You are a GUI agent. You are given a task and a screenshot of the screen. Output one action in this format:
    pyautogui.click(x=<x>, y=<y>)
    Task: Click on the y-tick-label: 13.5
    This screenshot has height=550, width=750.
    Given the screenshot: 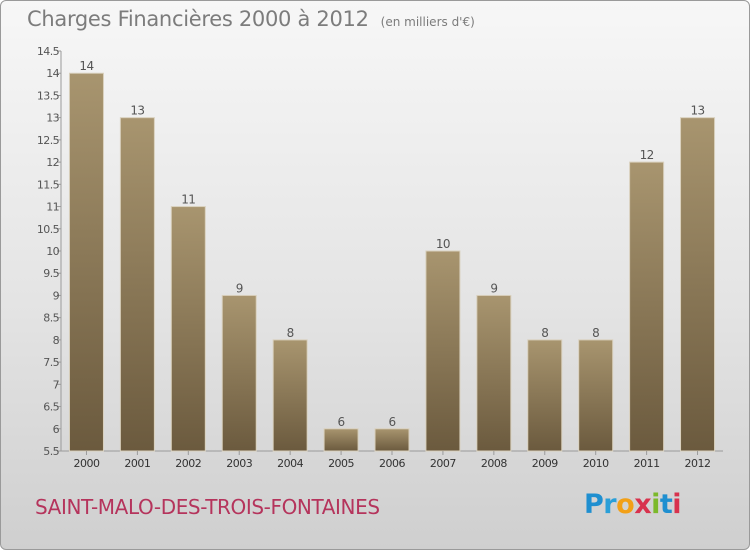 What is the action you would take?
    pyautogui.click(x=48, y=95)
    